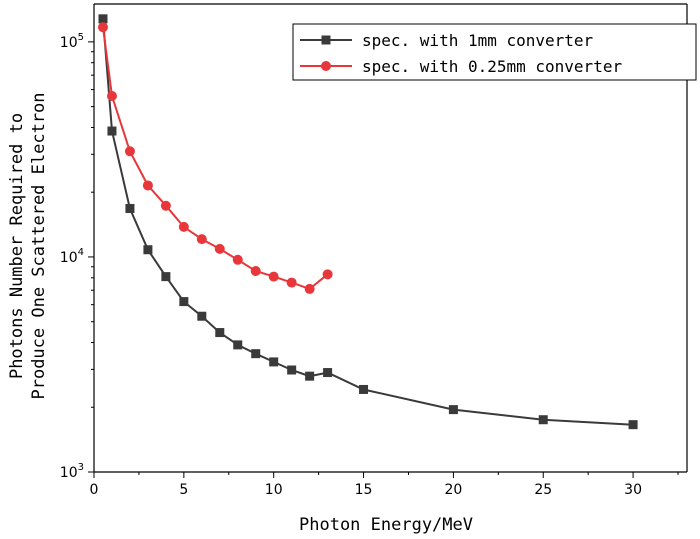 The image size is (700, 539). Describe the element at coordinates (364, 490) in the screenshot. I see `x-tick-label: 15` at that location.